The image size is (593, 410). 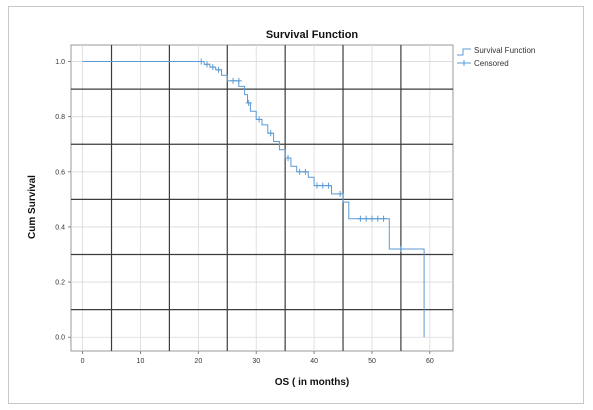 What do you see at coordinates (504, 50) in the screenshot?
I see `legend-label-survival-function: Survival Function` at bounding box center [504, 50].